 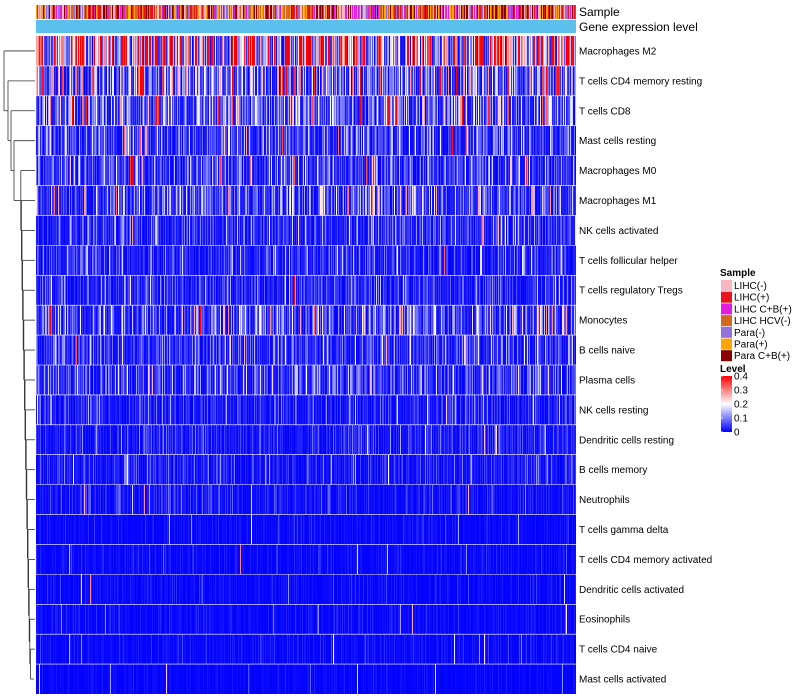 I want to click on level-tick-label: 0, so click(x=737, y=433).